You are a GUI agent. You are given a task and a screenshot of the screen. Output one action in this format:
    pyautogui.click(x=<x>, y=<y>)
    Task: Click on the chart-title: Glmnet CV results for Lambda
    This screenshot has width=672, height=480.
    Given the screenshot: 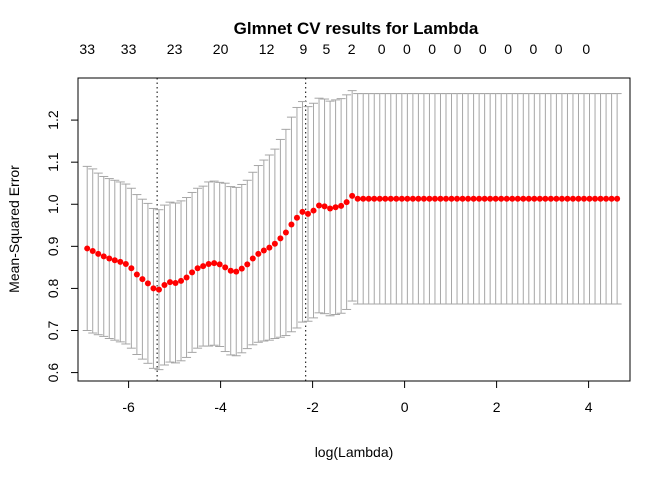 What is the action you would take?
    pyautogui.click(x=356, y=28)
    